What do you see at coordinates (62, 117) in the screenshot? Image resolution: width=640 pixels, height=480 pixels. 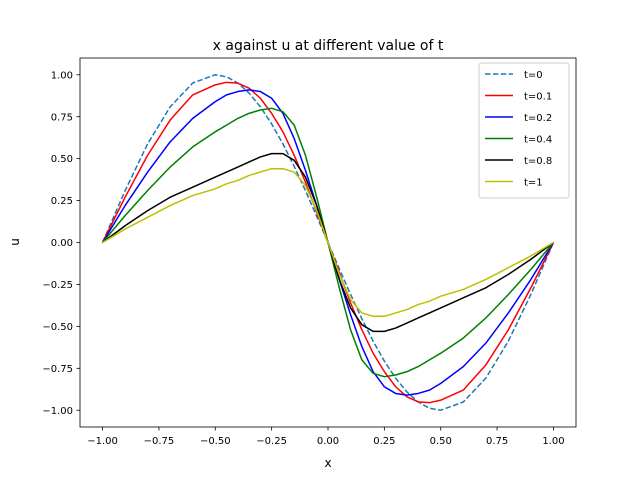 I see `y-tick-label: 0.75` at bounding box center [62, 117].